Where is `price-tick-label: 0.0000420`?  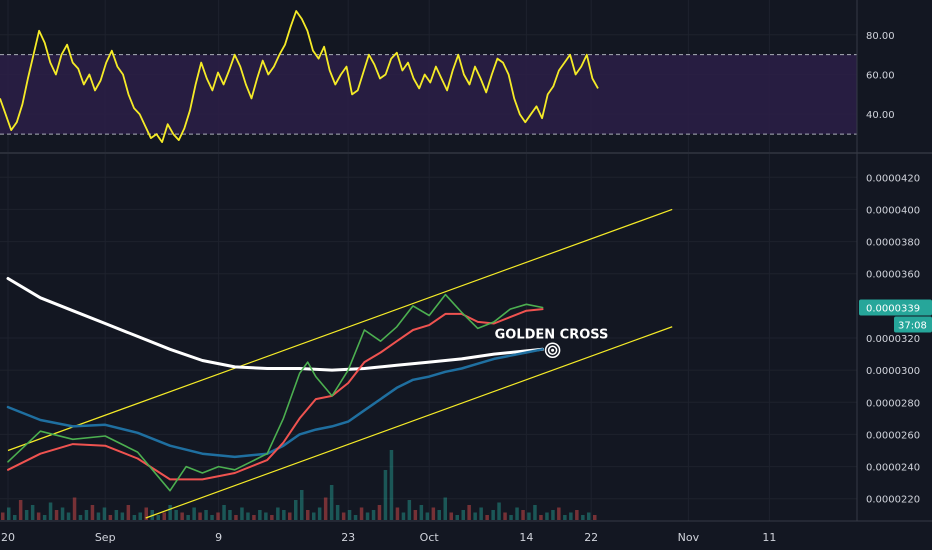
price-tick-label: 0.0000420 is located at coordinates (893, 178).